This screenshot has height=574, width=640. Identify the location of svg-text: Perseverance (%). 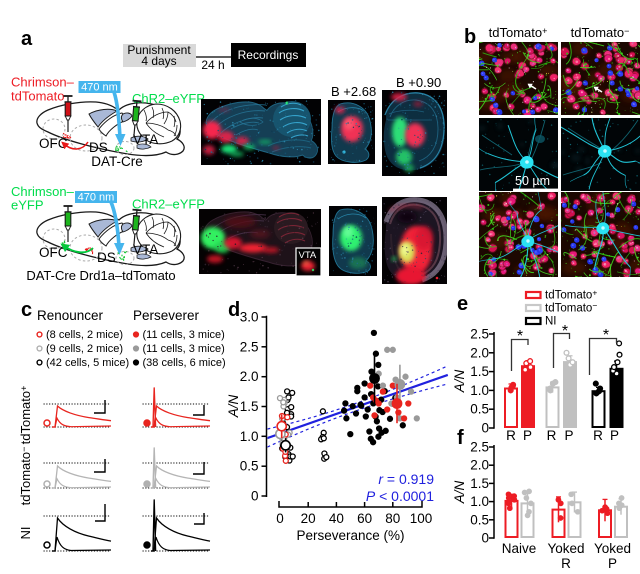
(350, 535).